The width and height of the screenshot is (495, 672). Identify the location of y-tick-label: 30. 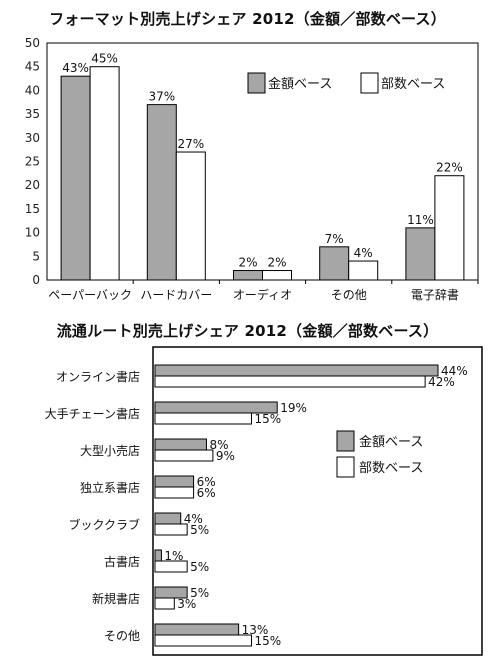
(32, 138).